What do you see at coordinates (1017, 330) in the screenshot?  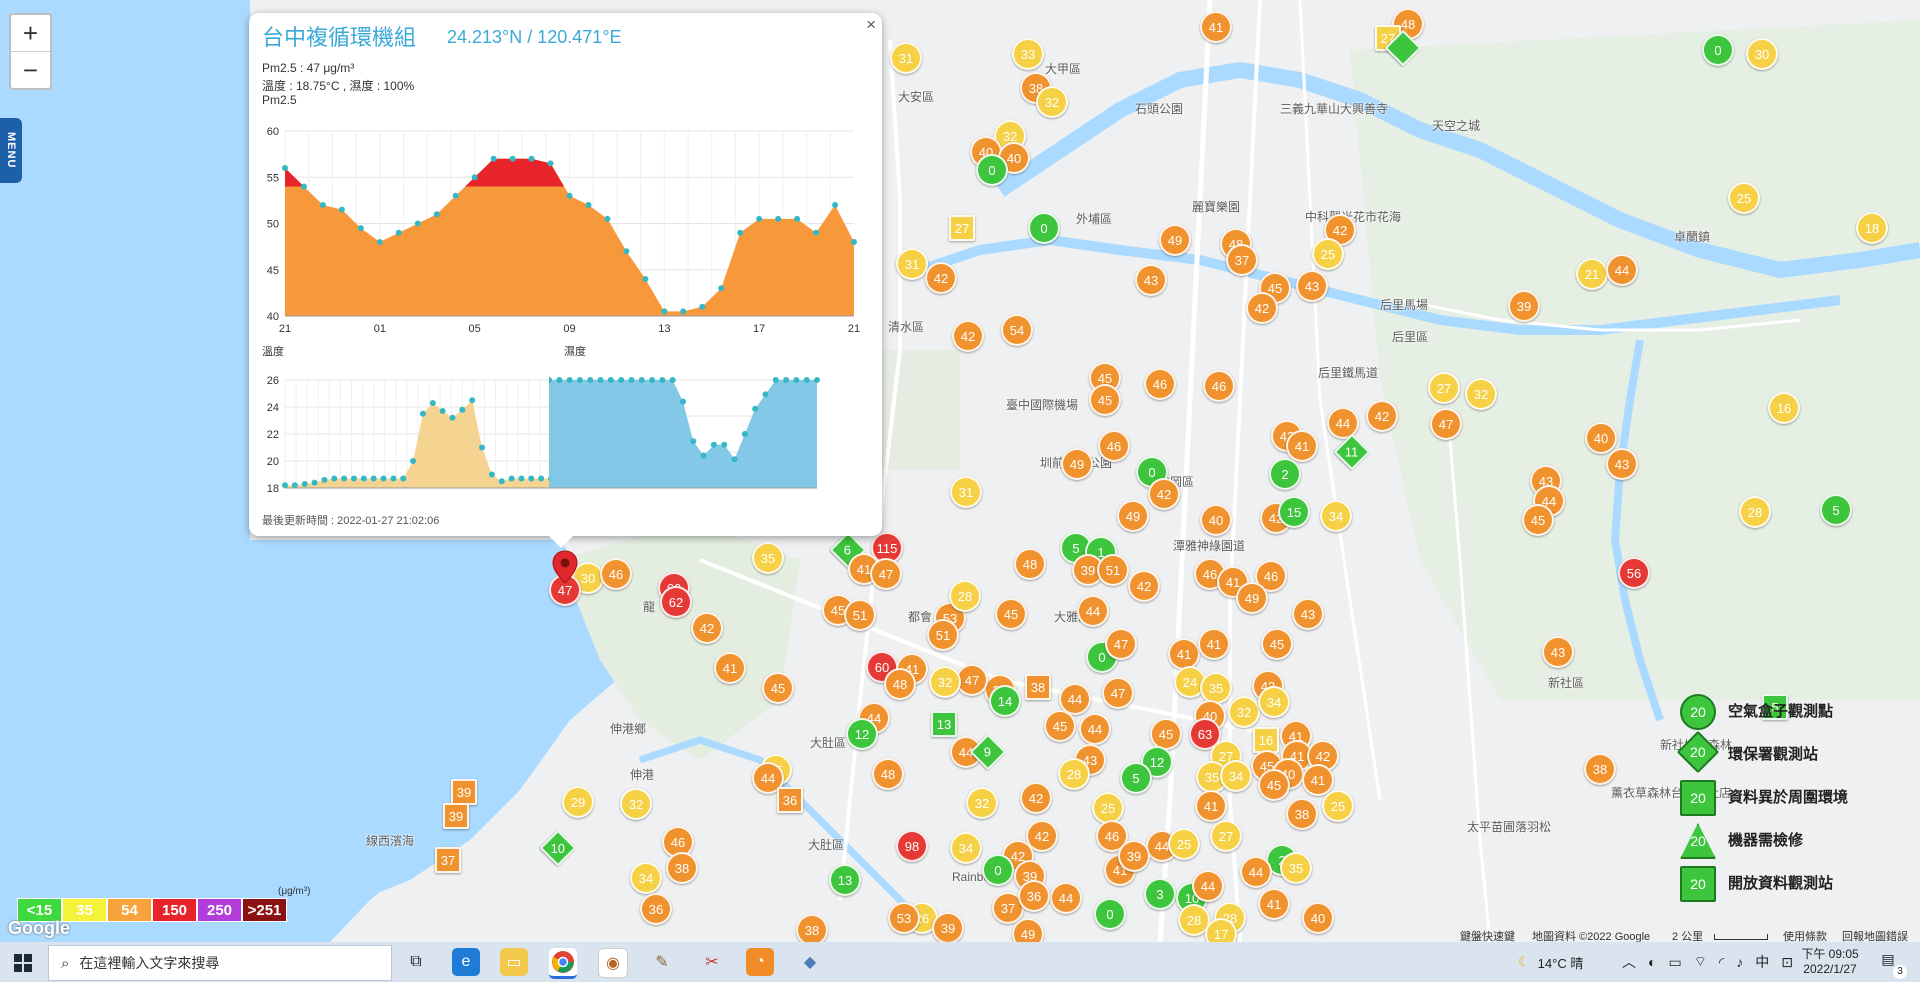 I see `sensor-marker: 54` at bounding box center [1017, 330].